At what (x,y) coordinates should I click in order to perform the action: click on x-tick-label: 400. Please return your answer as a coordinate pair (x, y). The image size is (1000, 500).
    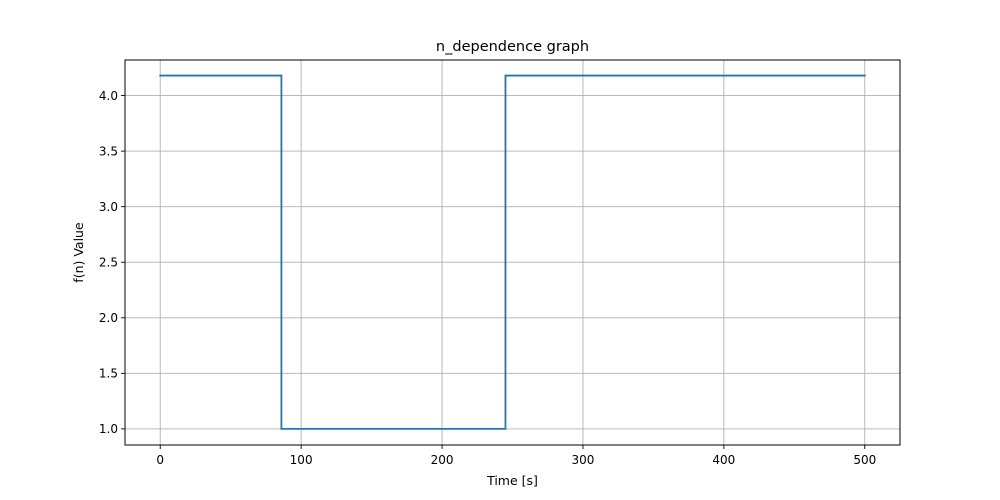
    Looking at the image, I should click on (723, 460).